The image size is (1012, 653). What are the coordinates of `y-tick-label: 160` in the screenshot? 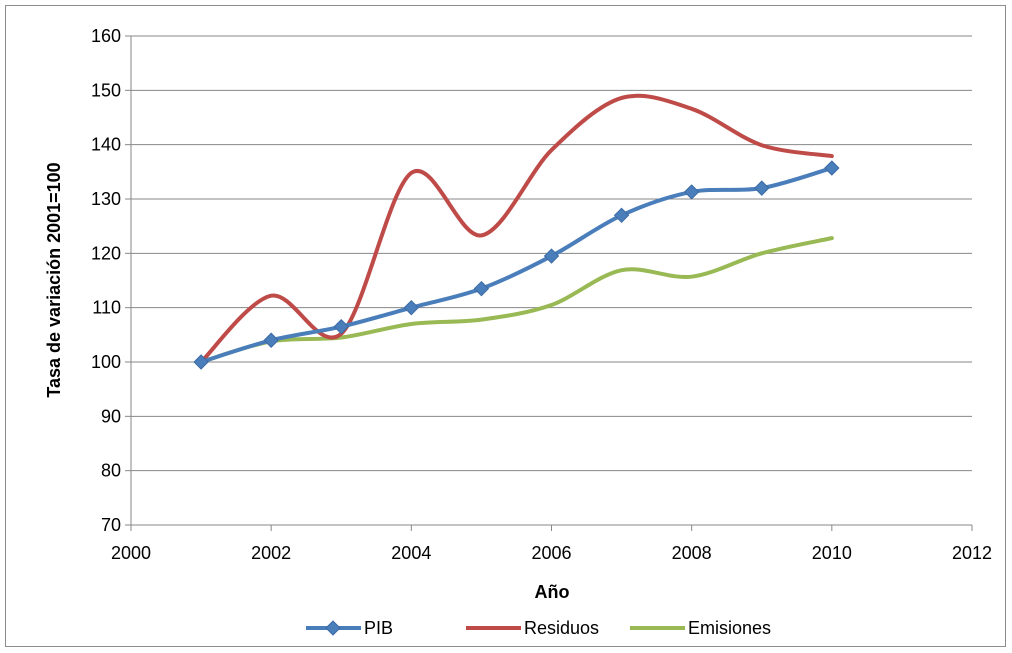 It's located at (106, 36).